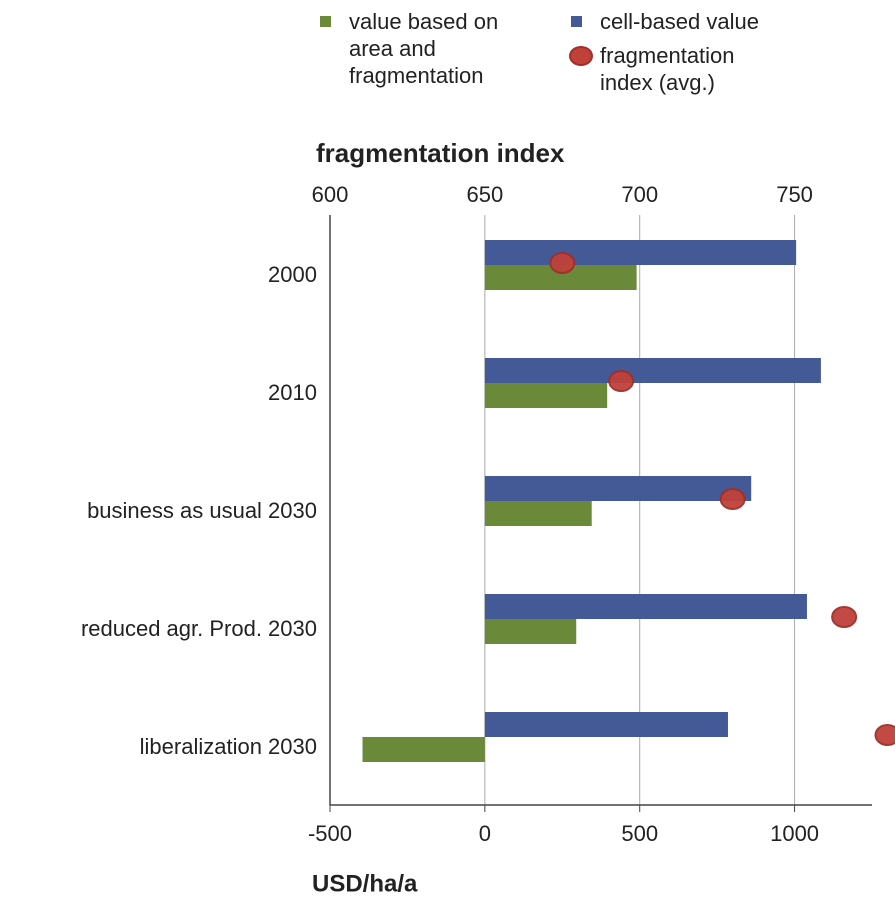 The height and width of the screenshot is (897, 895). Describe the element at coordinates (330, 194) in the screenshot. I see `x2-tick-label: 600` at that location.